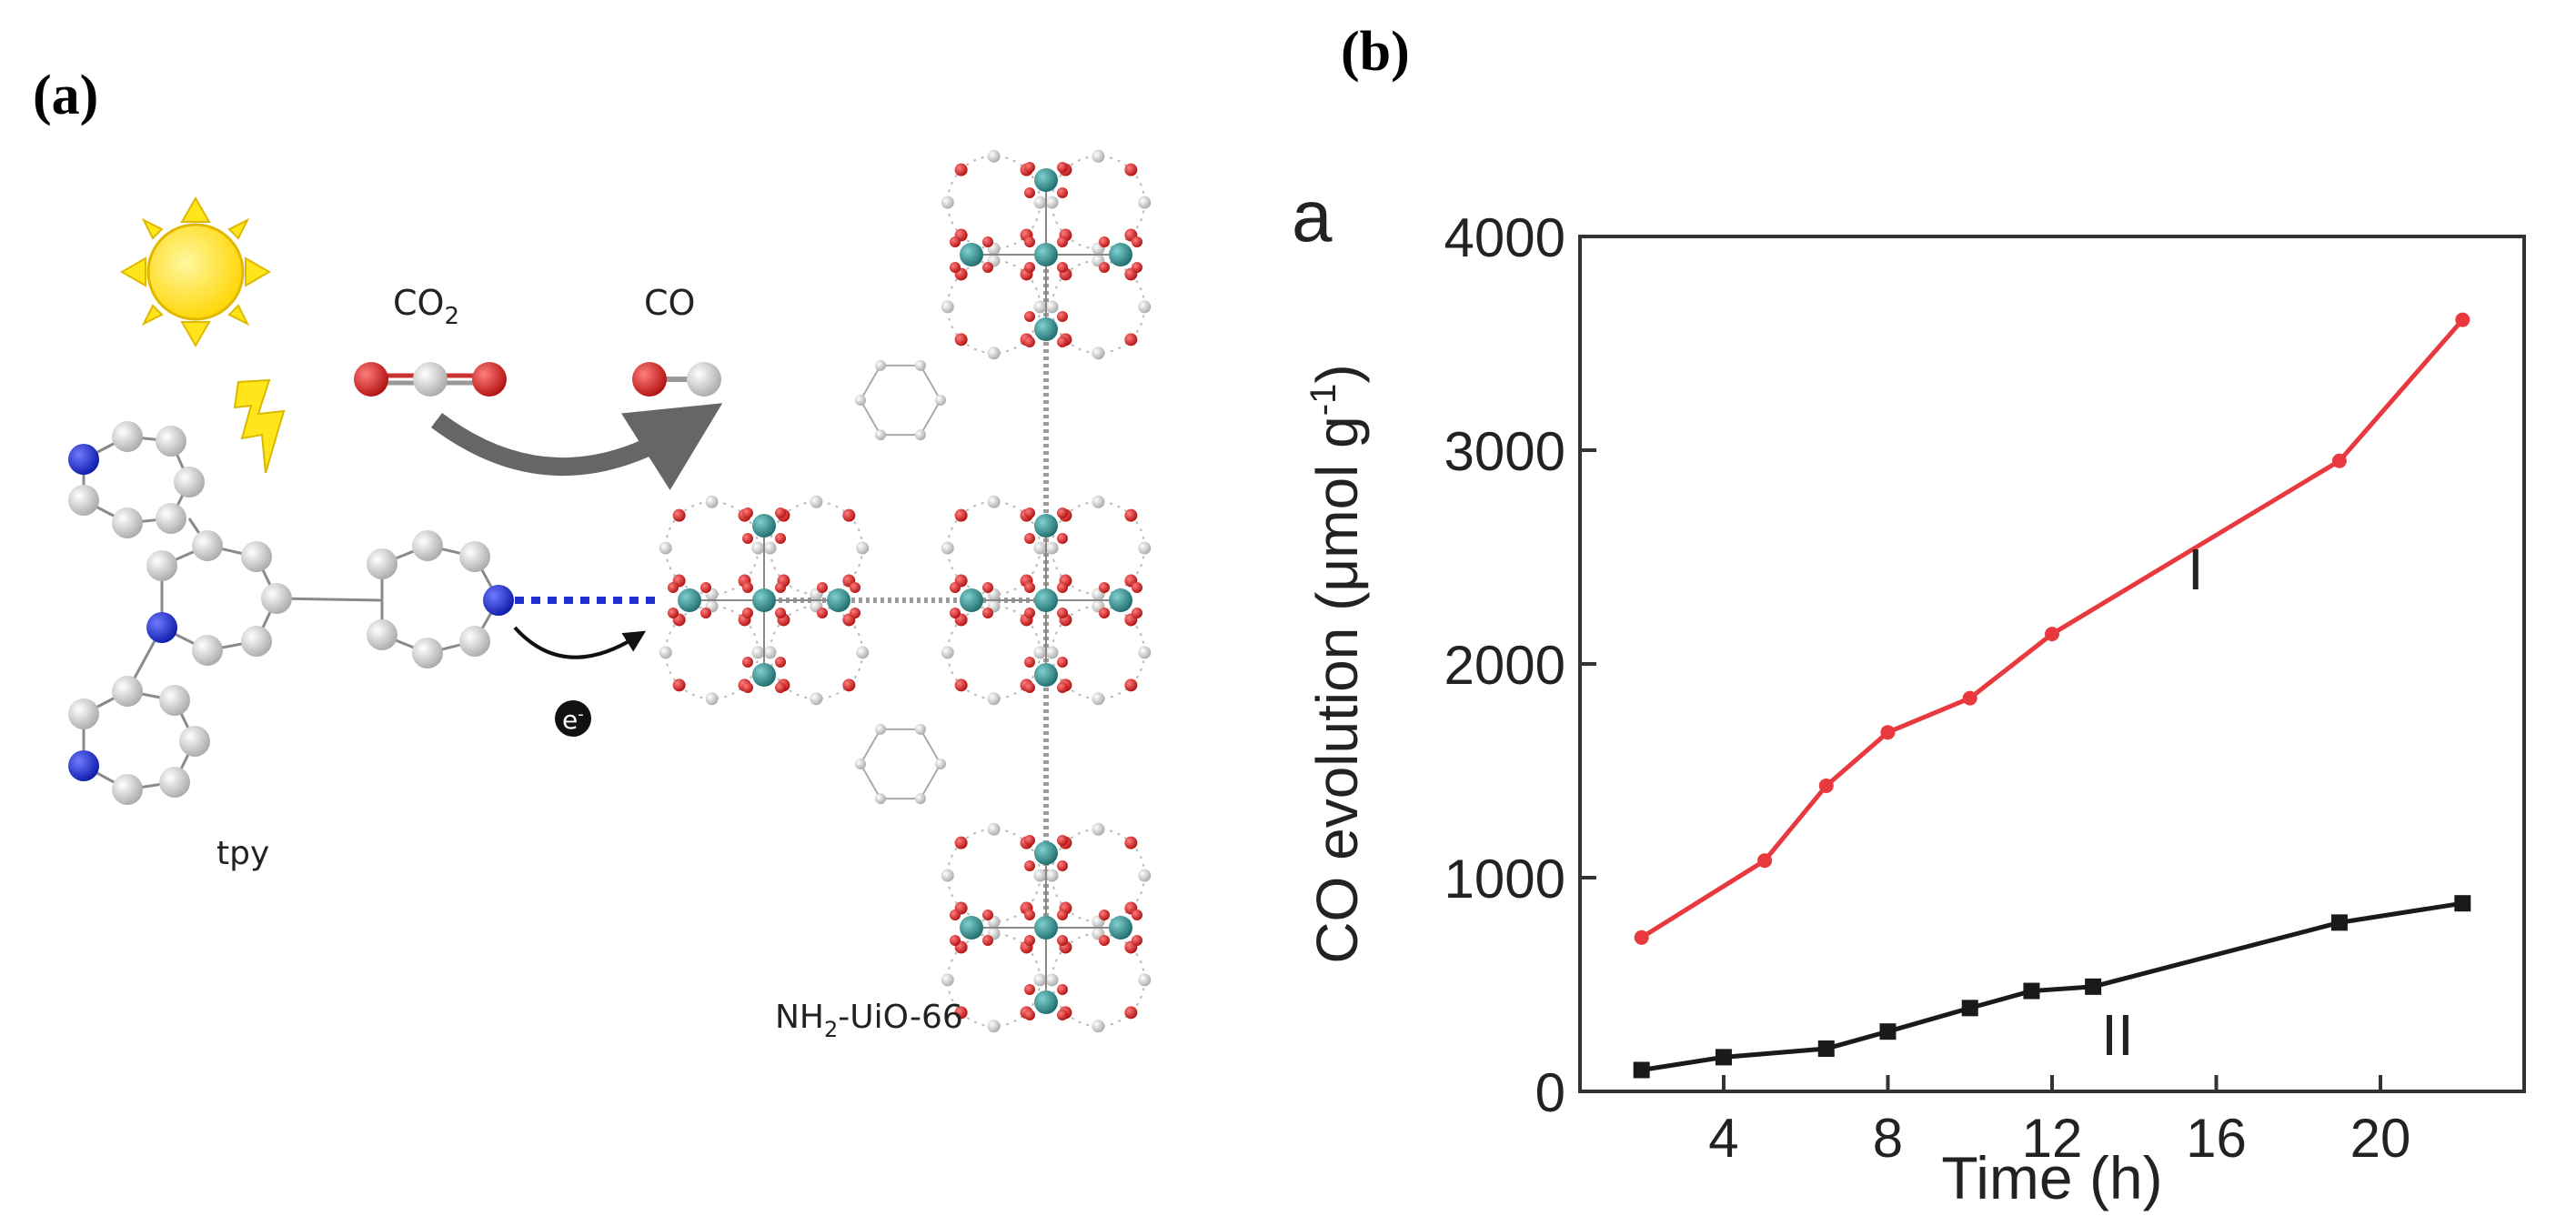 This screenshot has height=1226, width=2576. I want to click on mof-label: NH2-UiO-66, so click(869, 1021).